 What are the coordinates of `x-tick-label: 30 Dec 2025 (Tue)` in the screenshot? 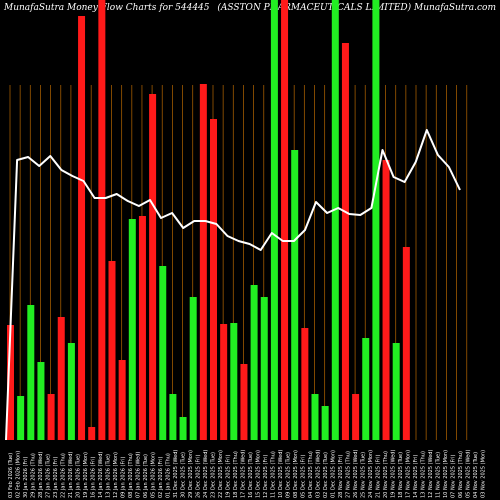 It's located at (184, 475).